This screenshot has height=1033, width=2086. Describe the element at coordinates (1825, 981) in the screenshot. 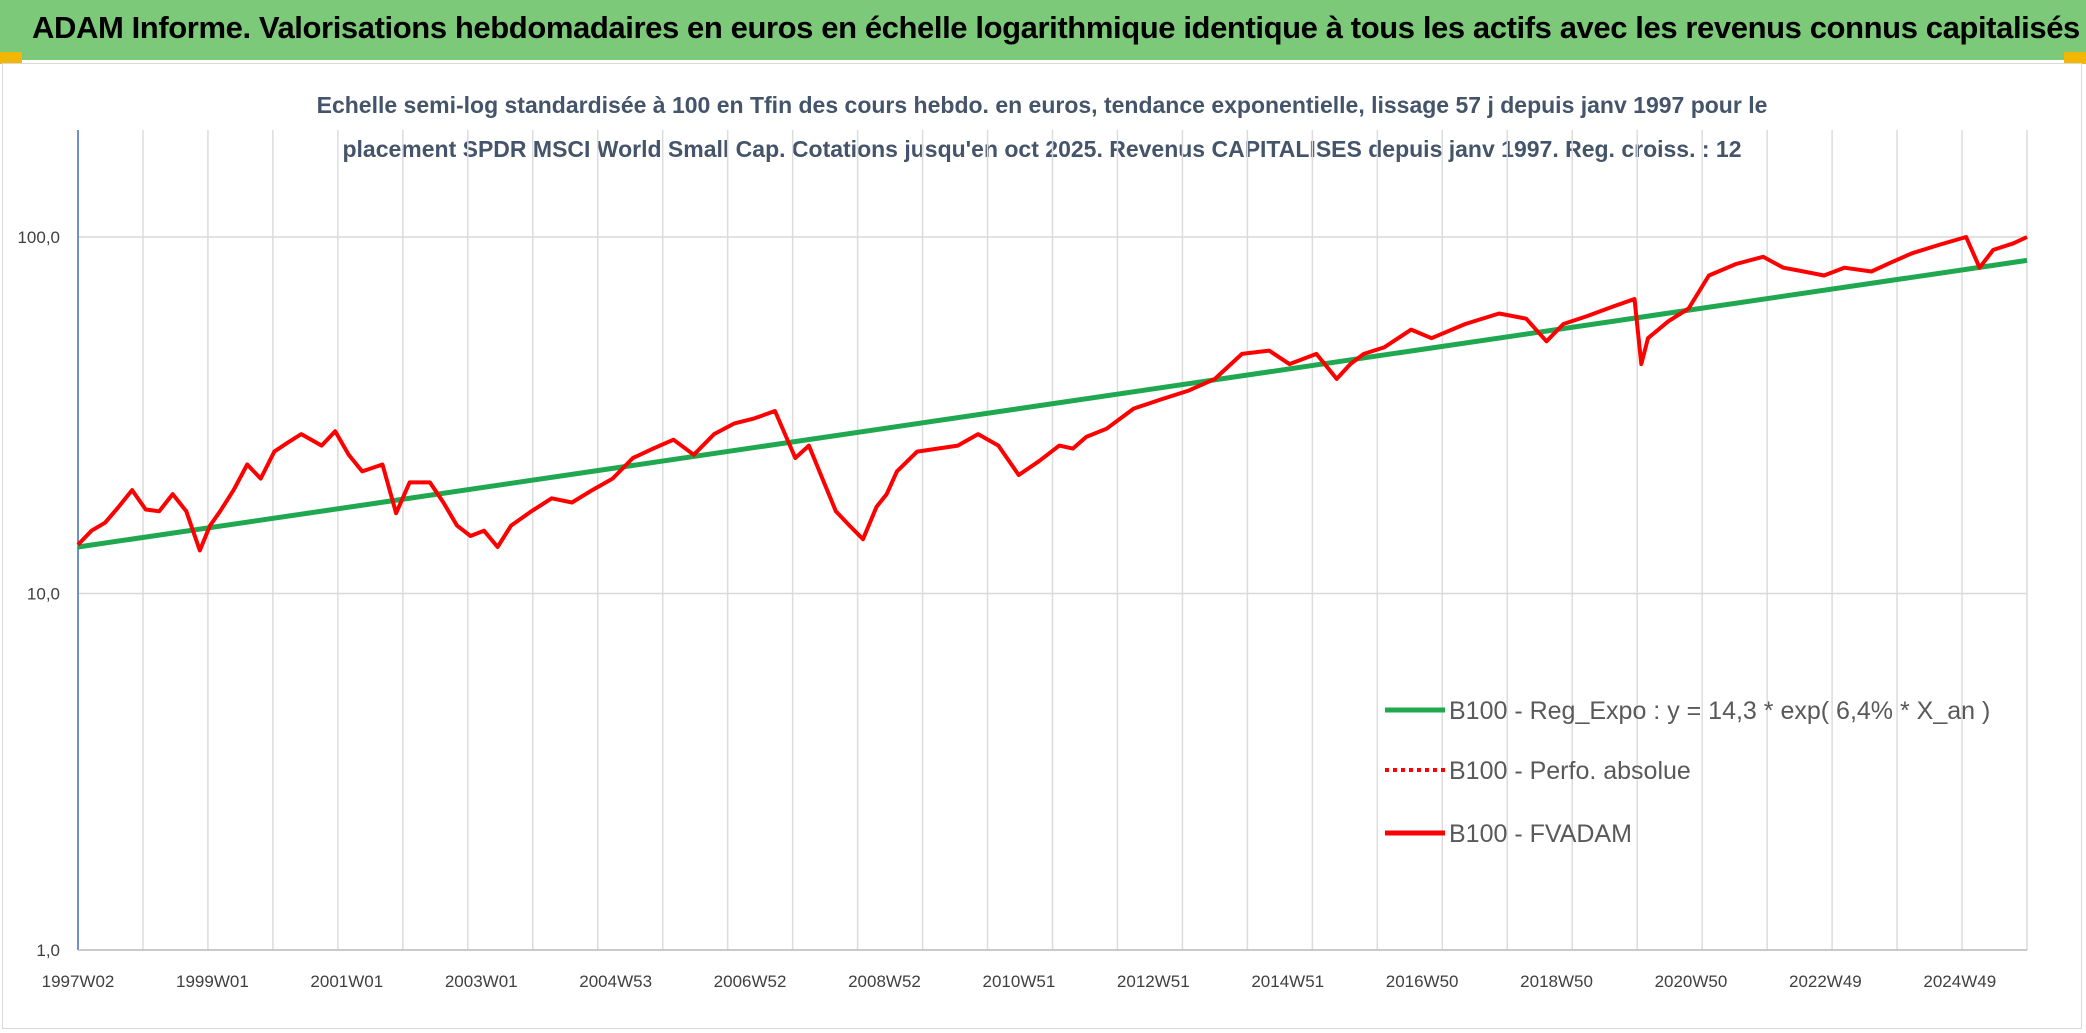

I see `x-tick-label: 2022W49` at that location.